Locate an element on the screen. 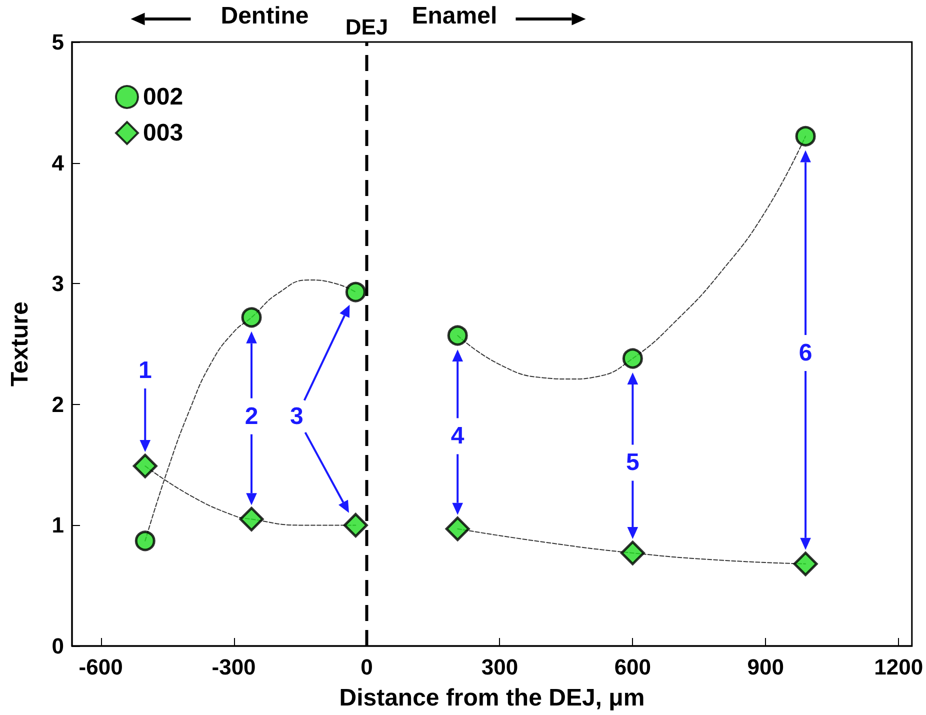 The height and width of the screenshot is (715, 926). y-tick-label: 1 is located at coordinates (58, 525).